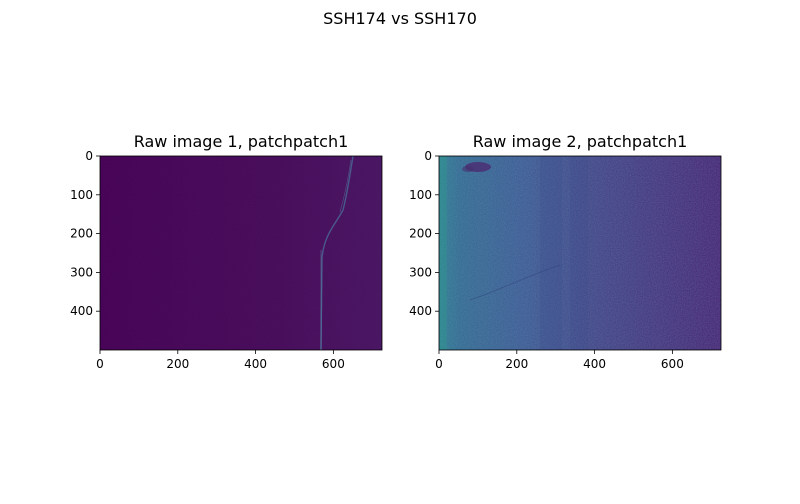 This screenshot has width=800, height=504. I want to click on panel-1-y-tick-label: 300, so click(81, 272).